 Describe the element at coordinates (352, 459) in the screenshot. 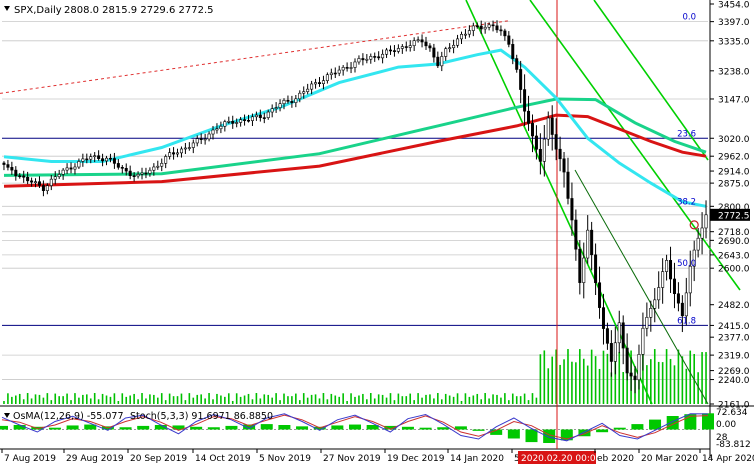

I see `x-tick-label: 27 Nov 2019` at that location.